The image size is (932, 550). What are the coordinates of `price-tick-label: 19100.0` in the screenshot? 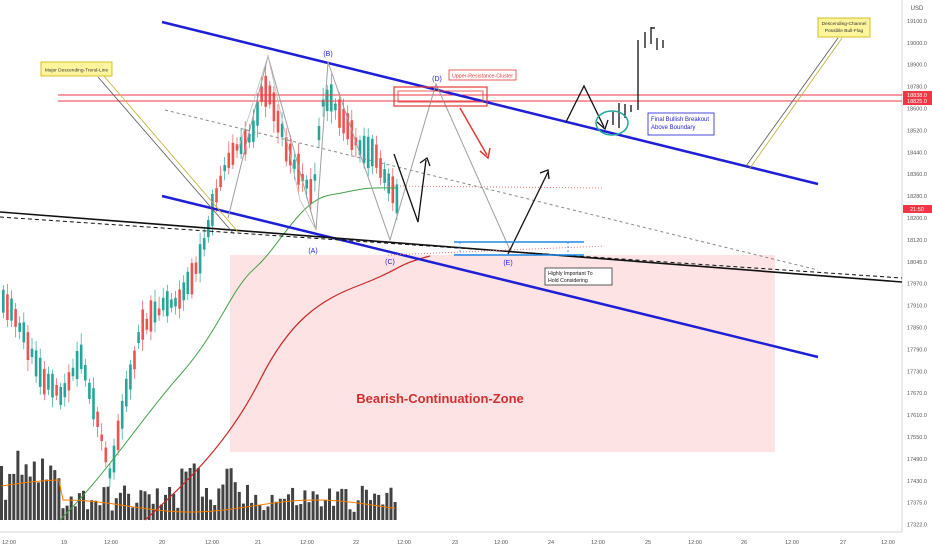 It's located at (917, 22).